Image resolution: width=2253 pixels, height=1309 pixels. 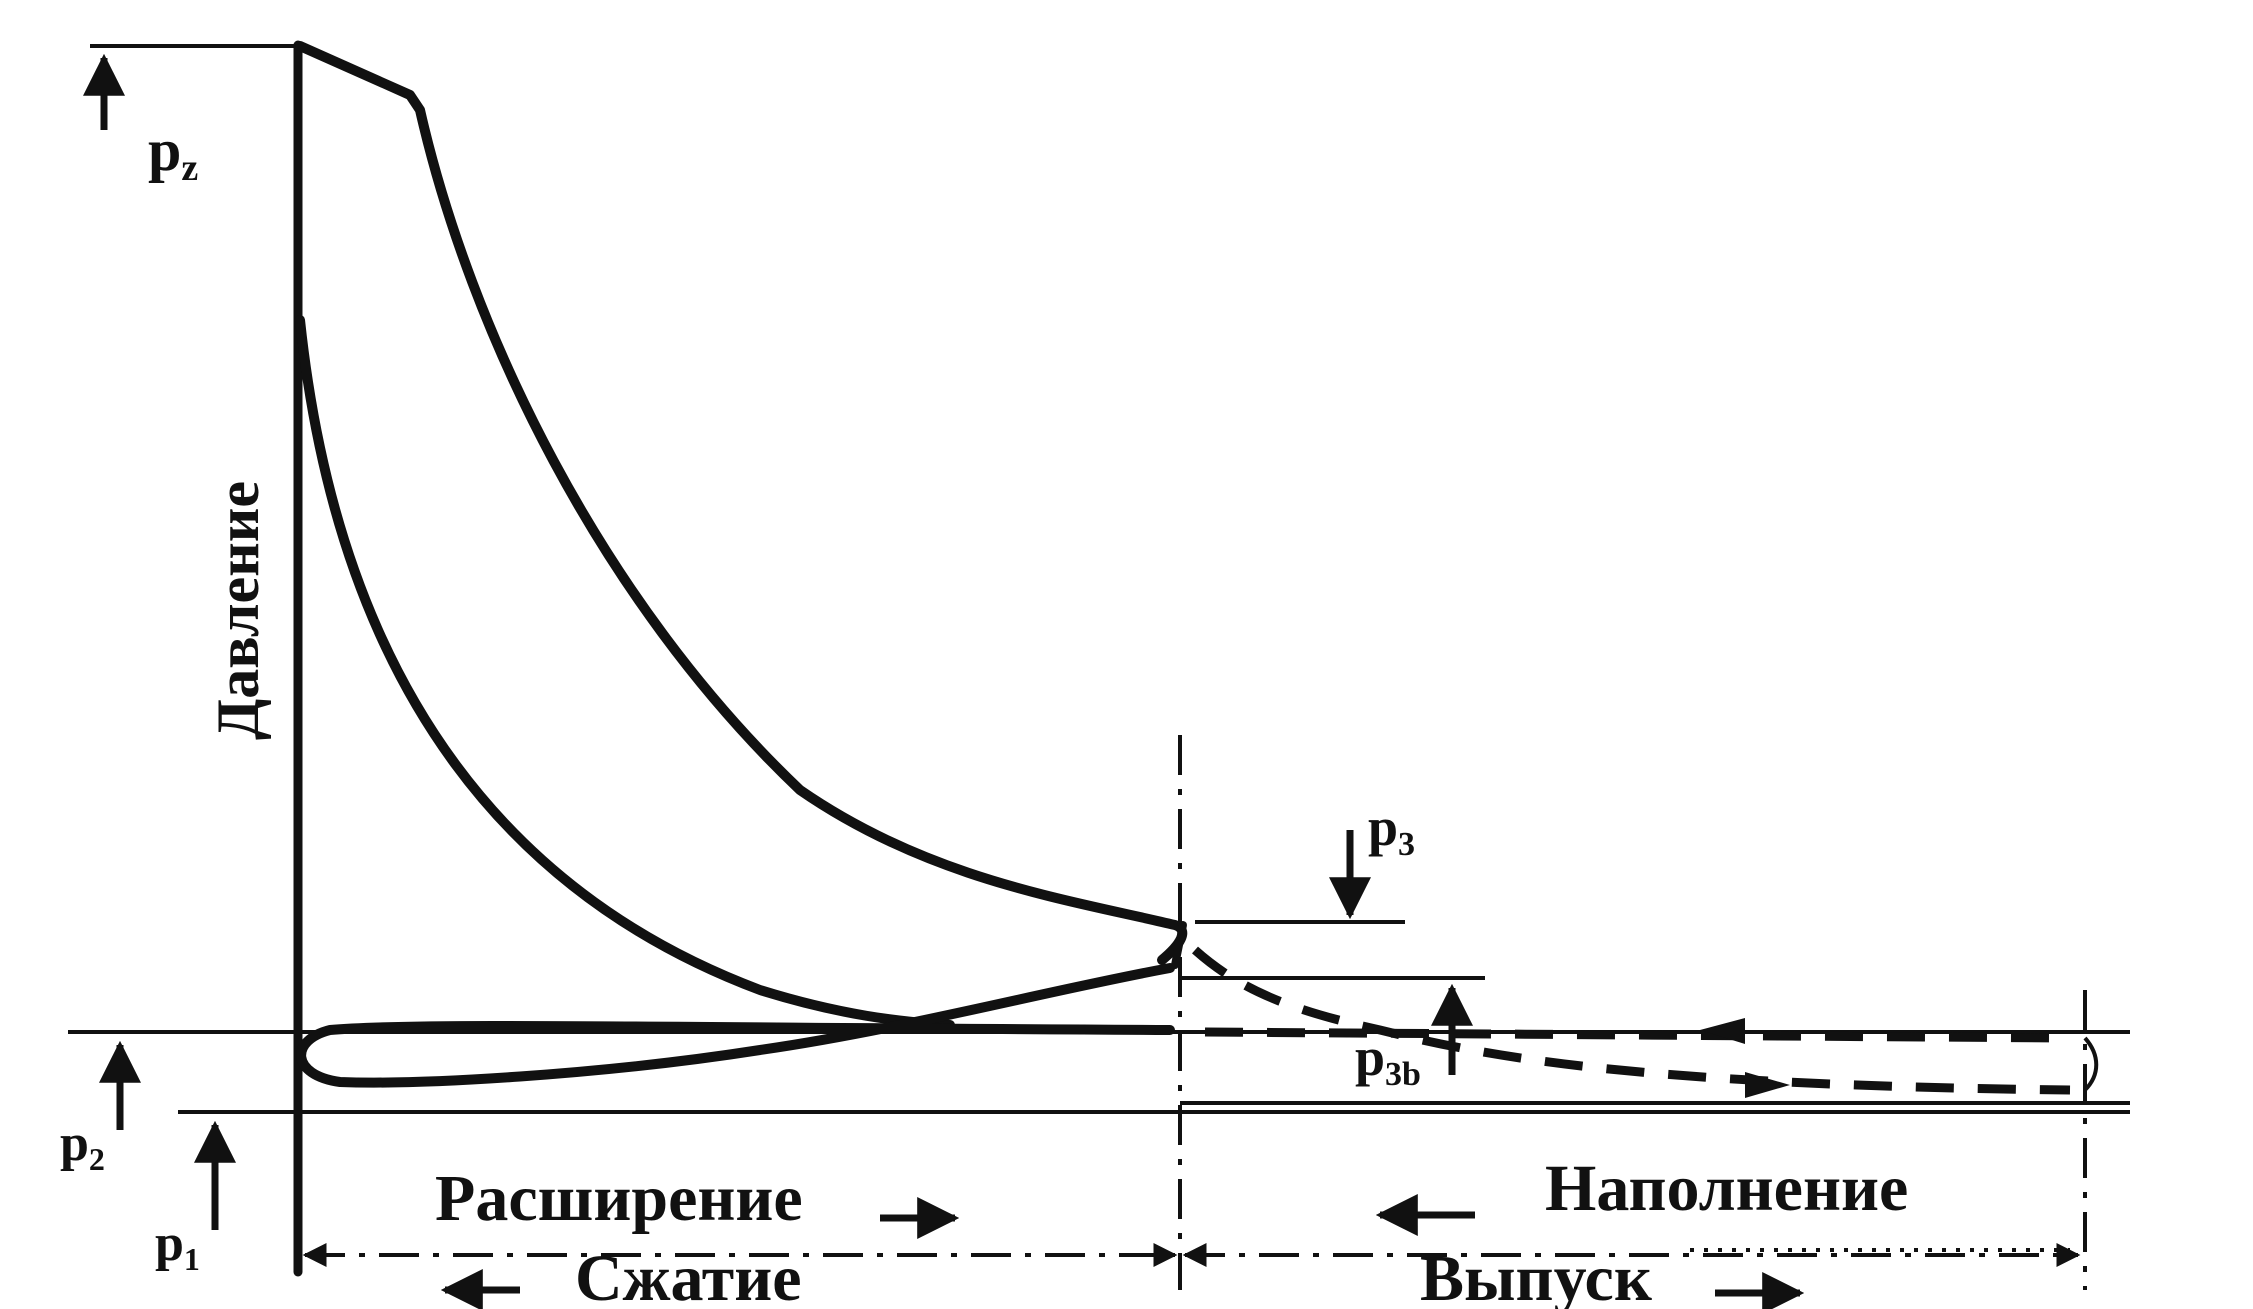 I want to click on pressure-axis-label: Давление, so click(x=238, y=610).